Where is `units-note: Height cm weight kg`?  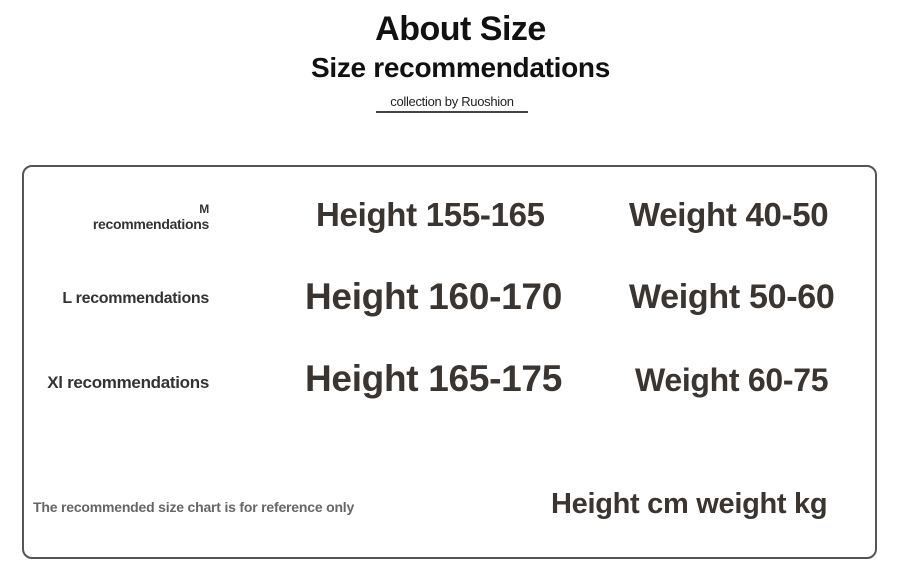 units-note: Height cm weight kg is located at coordinates (689, 504).